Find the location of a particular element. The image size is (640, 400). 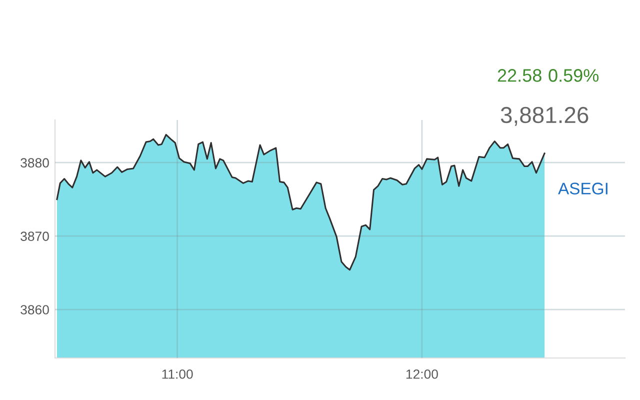

y-tick-label: 3860 is located at coordinates (34, 309).